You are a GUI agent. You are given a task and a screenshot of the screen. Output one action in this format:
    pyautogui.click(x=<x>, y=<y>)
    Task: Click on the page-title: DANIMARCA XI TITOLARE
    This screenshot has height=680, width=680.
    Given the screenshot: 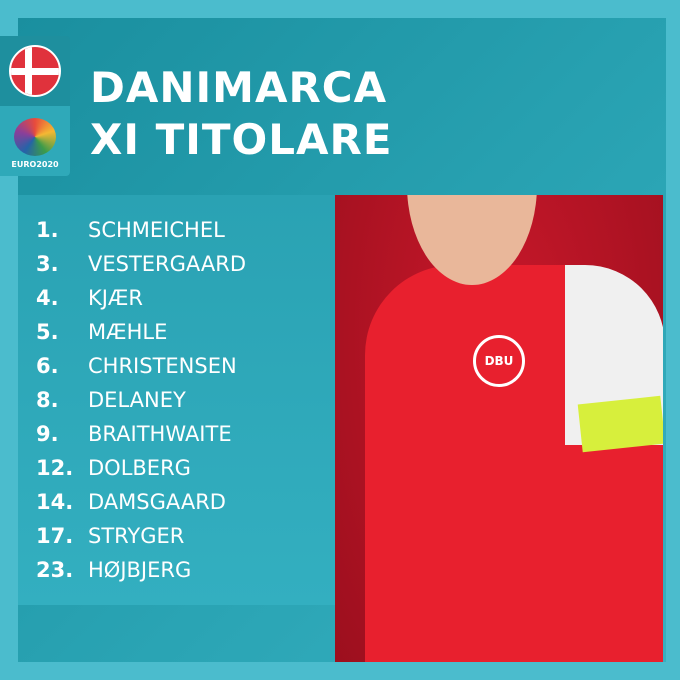 What is the action you would take?
    pyautogui.click(x=241, y=114)
    